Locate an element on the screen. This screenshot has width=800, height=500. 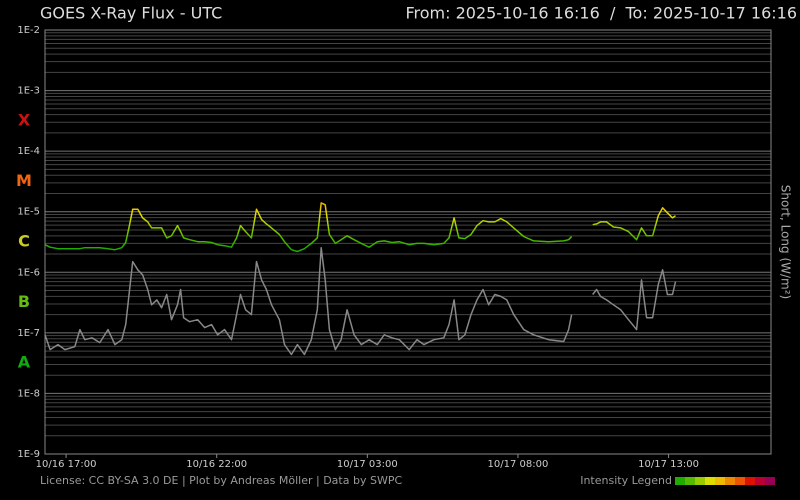
flare-class-label: A is located at coordinates (24, 362).